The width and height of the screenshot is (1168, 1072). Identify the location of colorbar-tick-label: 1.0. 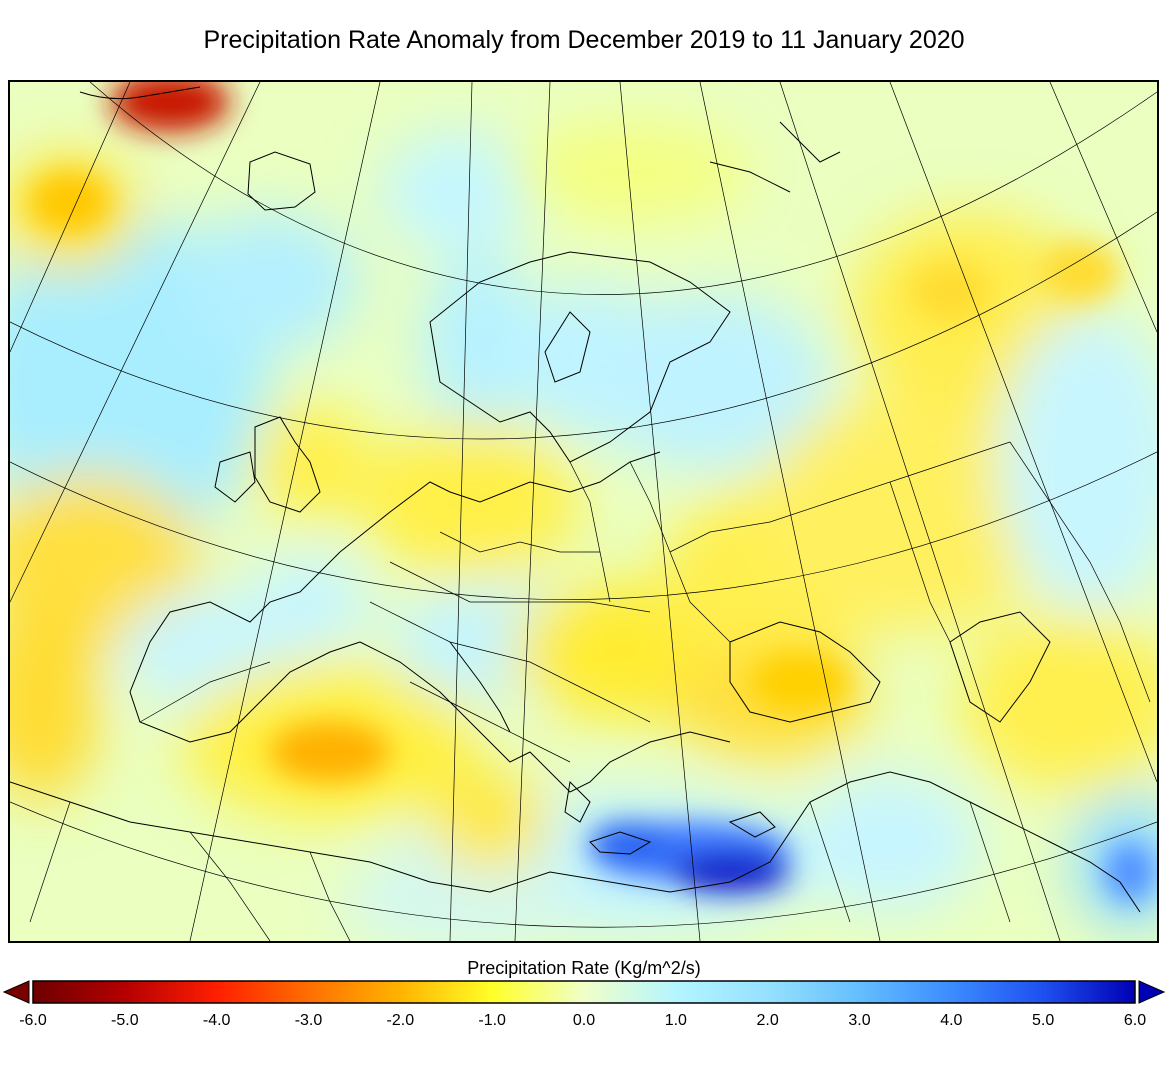
(675, 1020).